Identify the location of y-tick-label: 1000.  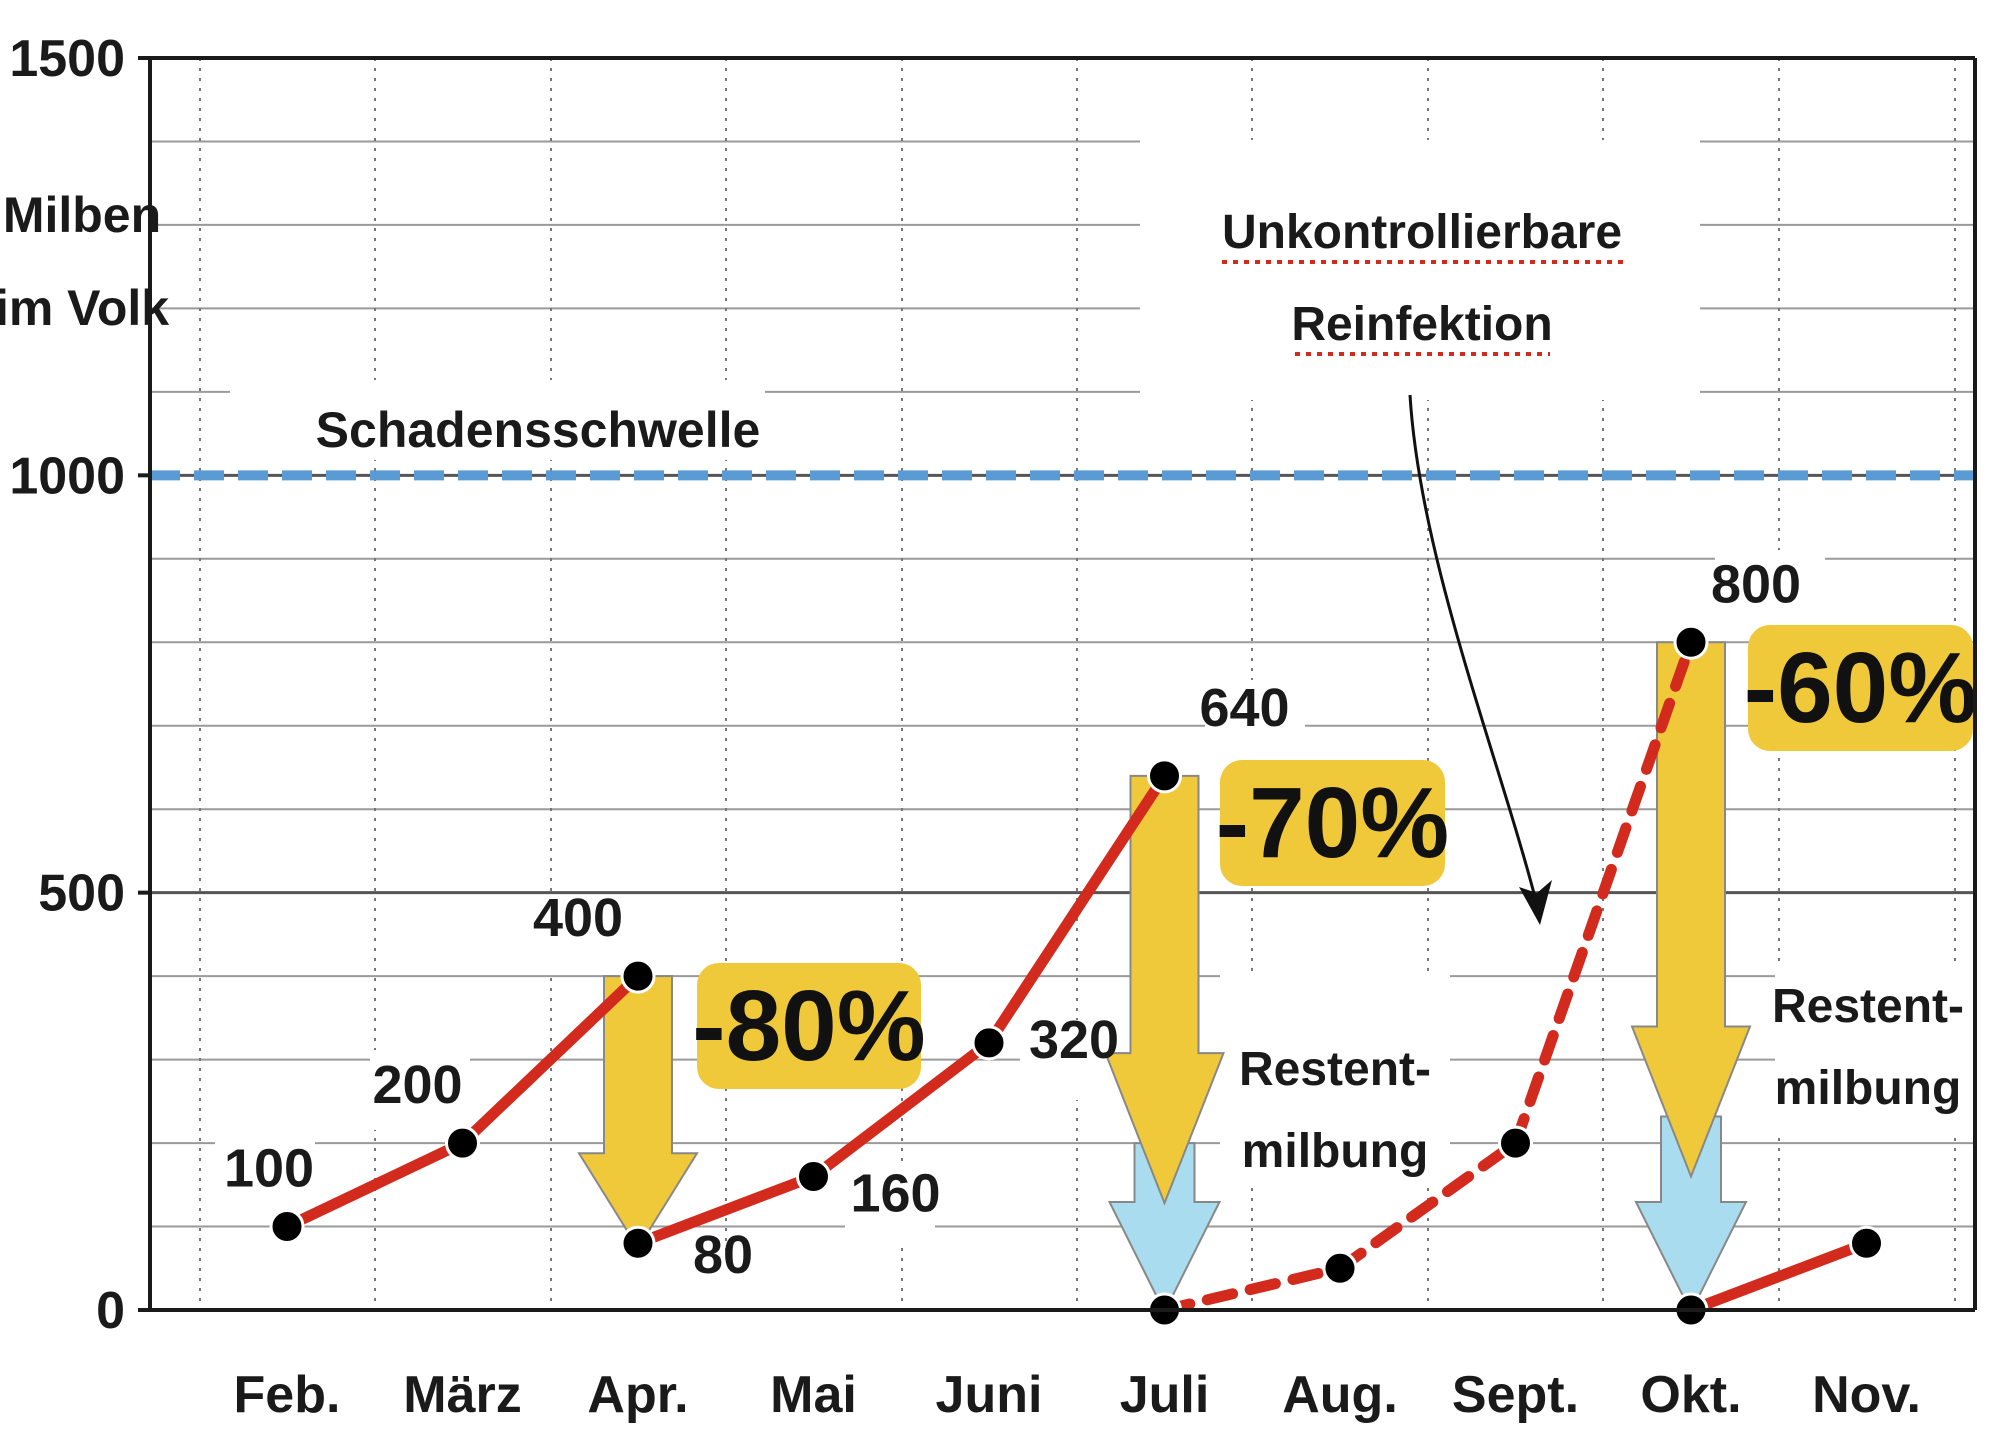
(67, 476).